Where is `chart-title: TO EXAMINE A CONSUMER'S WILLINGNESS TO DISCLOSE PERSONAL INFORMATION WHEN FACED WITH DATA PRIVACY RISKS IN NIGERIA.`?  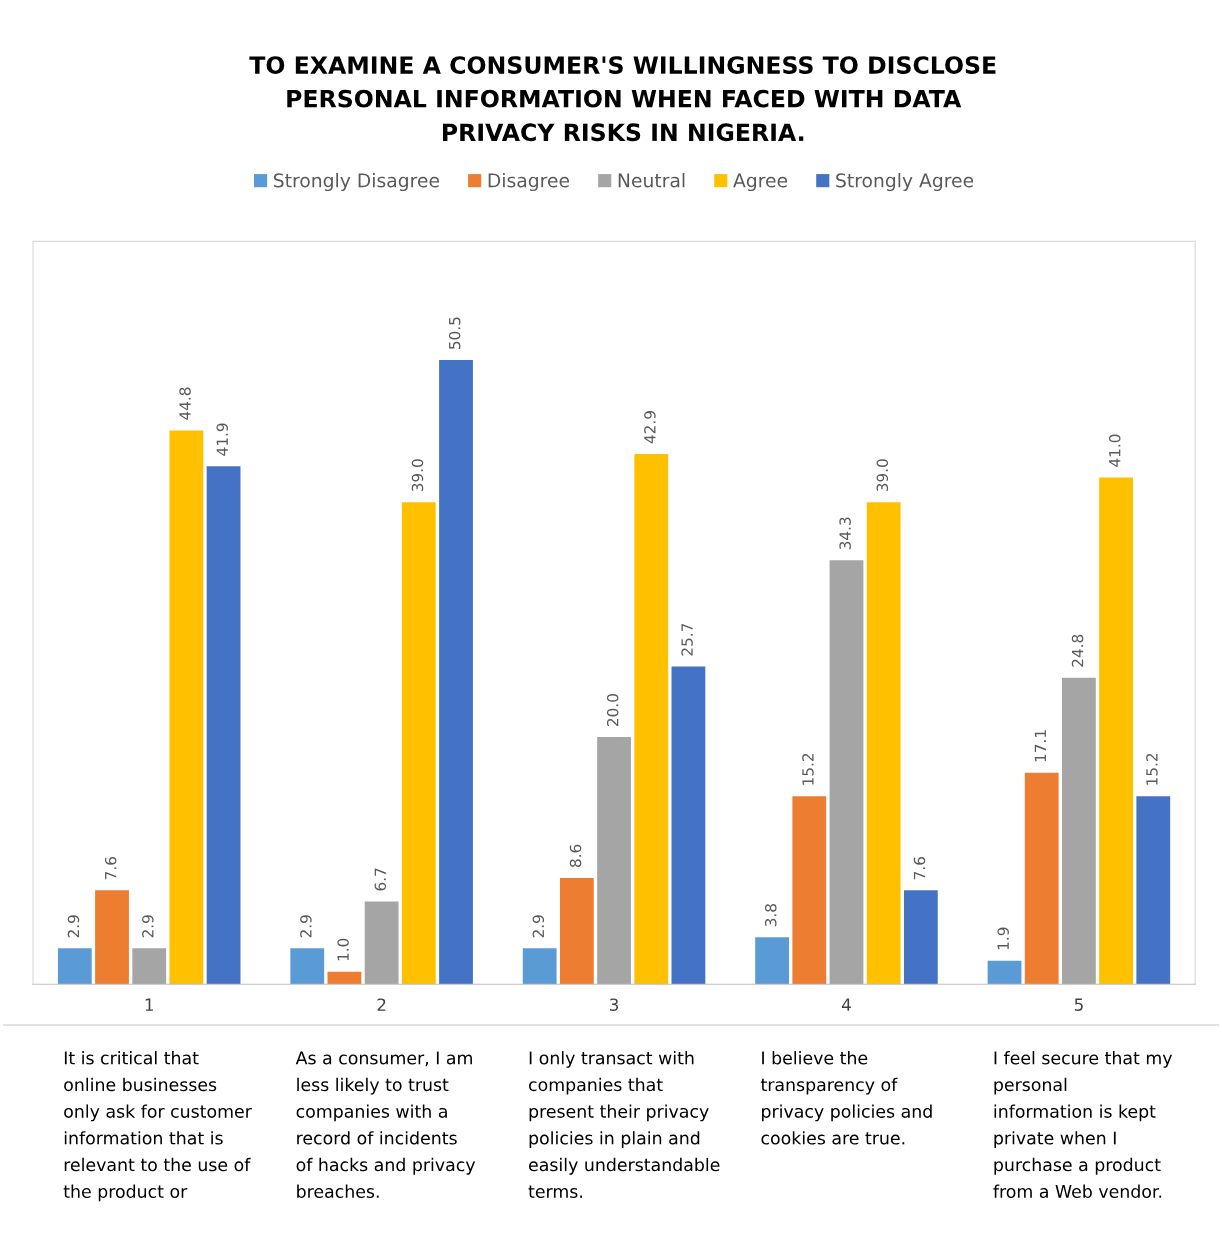
chart-title: TO EXAMINE A CONSUMER'S WILLINGNESS TO DISCLOSE PERSONAL INFORMATION WHEN FACED WITH DATA PRIVACY RISKS IN NIGERIA. is located at coordinates (622, 99).